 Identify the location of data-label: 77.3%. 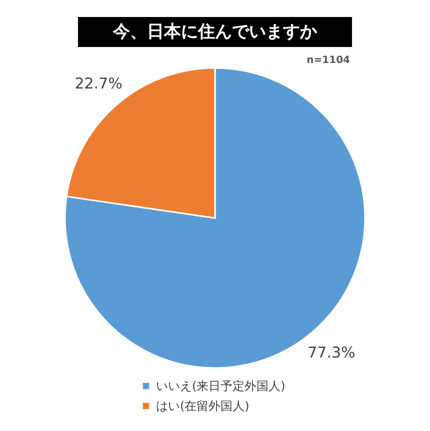
(332, 353).